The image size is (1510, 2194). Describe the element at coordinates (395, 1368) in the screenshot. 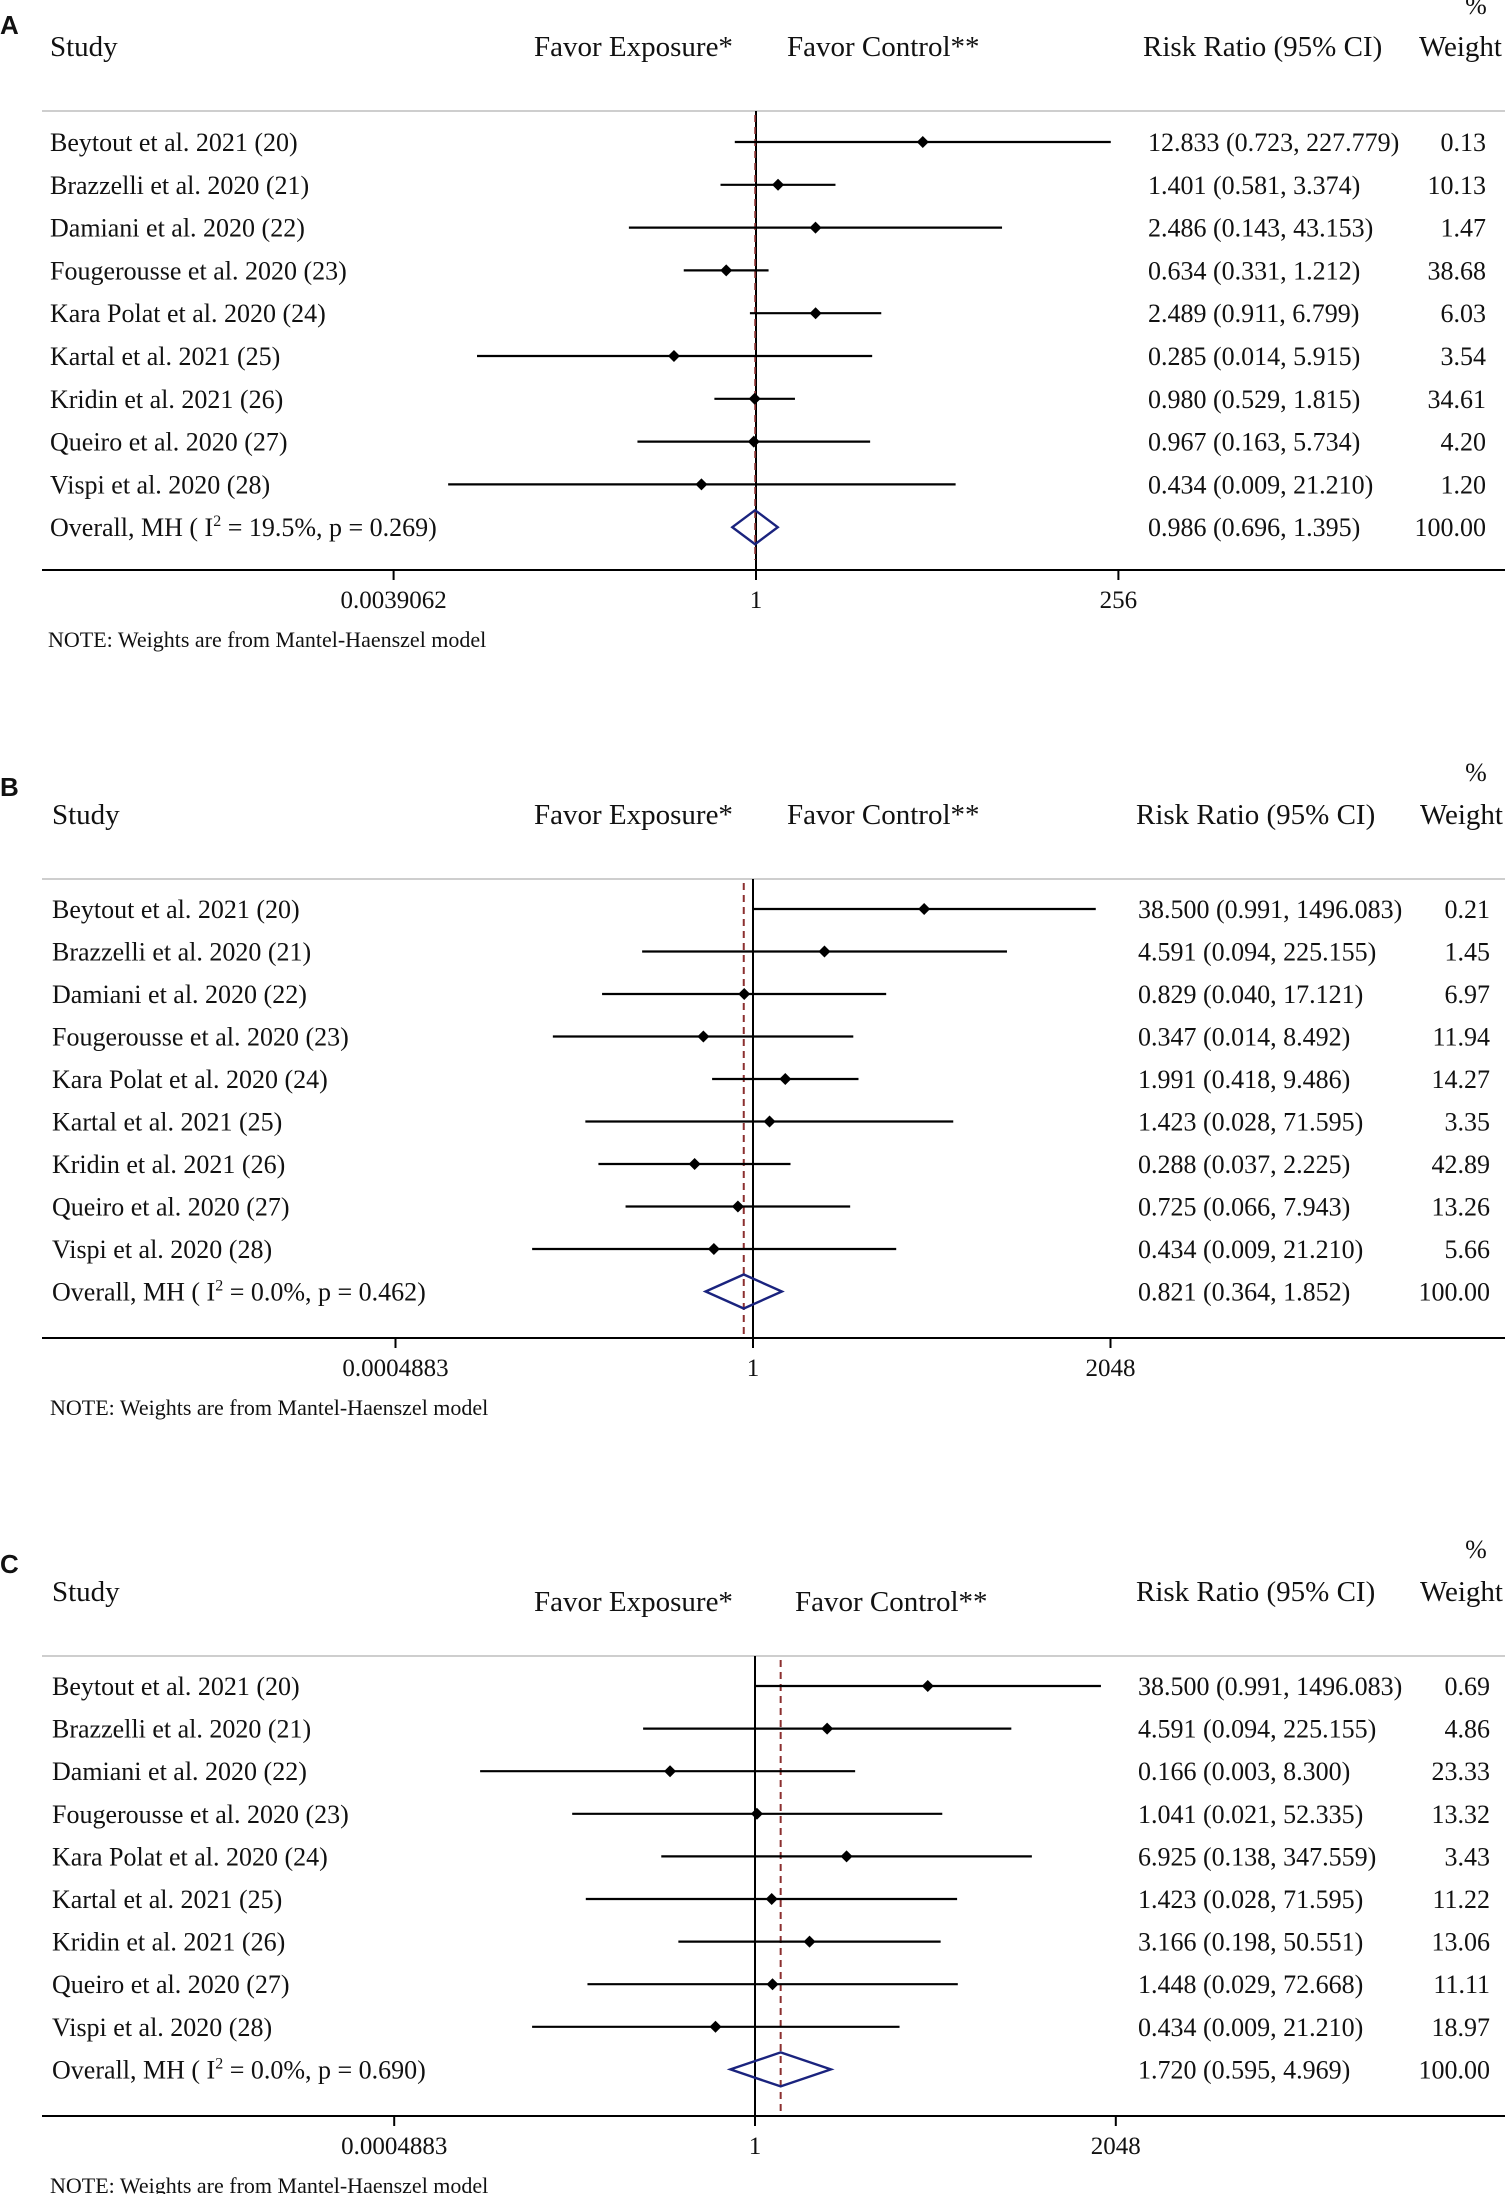

I see `x-axis-tick-label: 0.0004883` at that location.